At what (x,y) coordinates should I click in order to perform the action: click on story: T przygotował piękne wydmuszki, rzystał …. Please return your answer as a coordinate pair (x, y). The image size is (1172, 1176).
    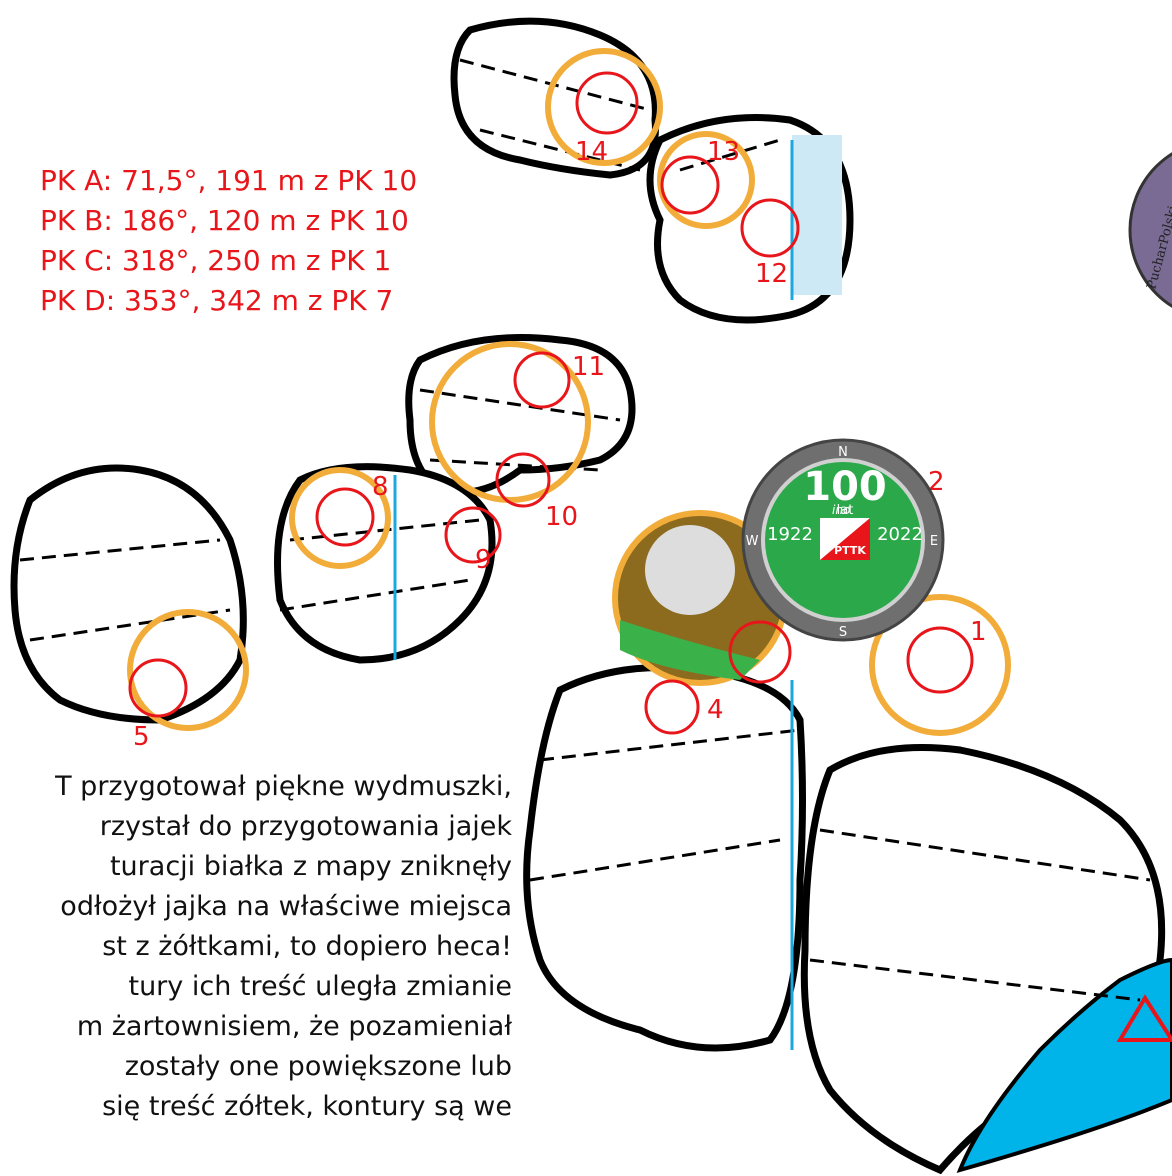
    Looking at the image, I should click on (283, 946).